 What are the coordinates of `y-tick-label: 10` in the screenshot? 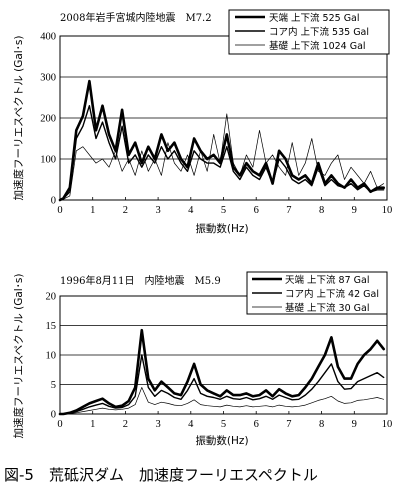 It's located at (51, 356).